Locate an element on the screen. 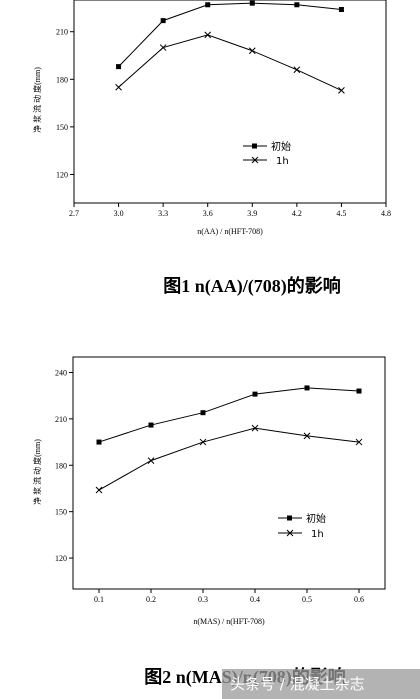 This screenshot has width=420, height=699. x-tick-label: 0.6 is located at coordinates (359, 599).